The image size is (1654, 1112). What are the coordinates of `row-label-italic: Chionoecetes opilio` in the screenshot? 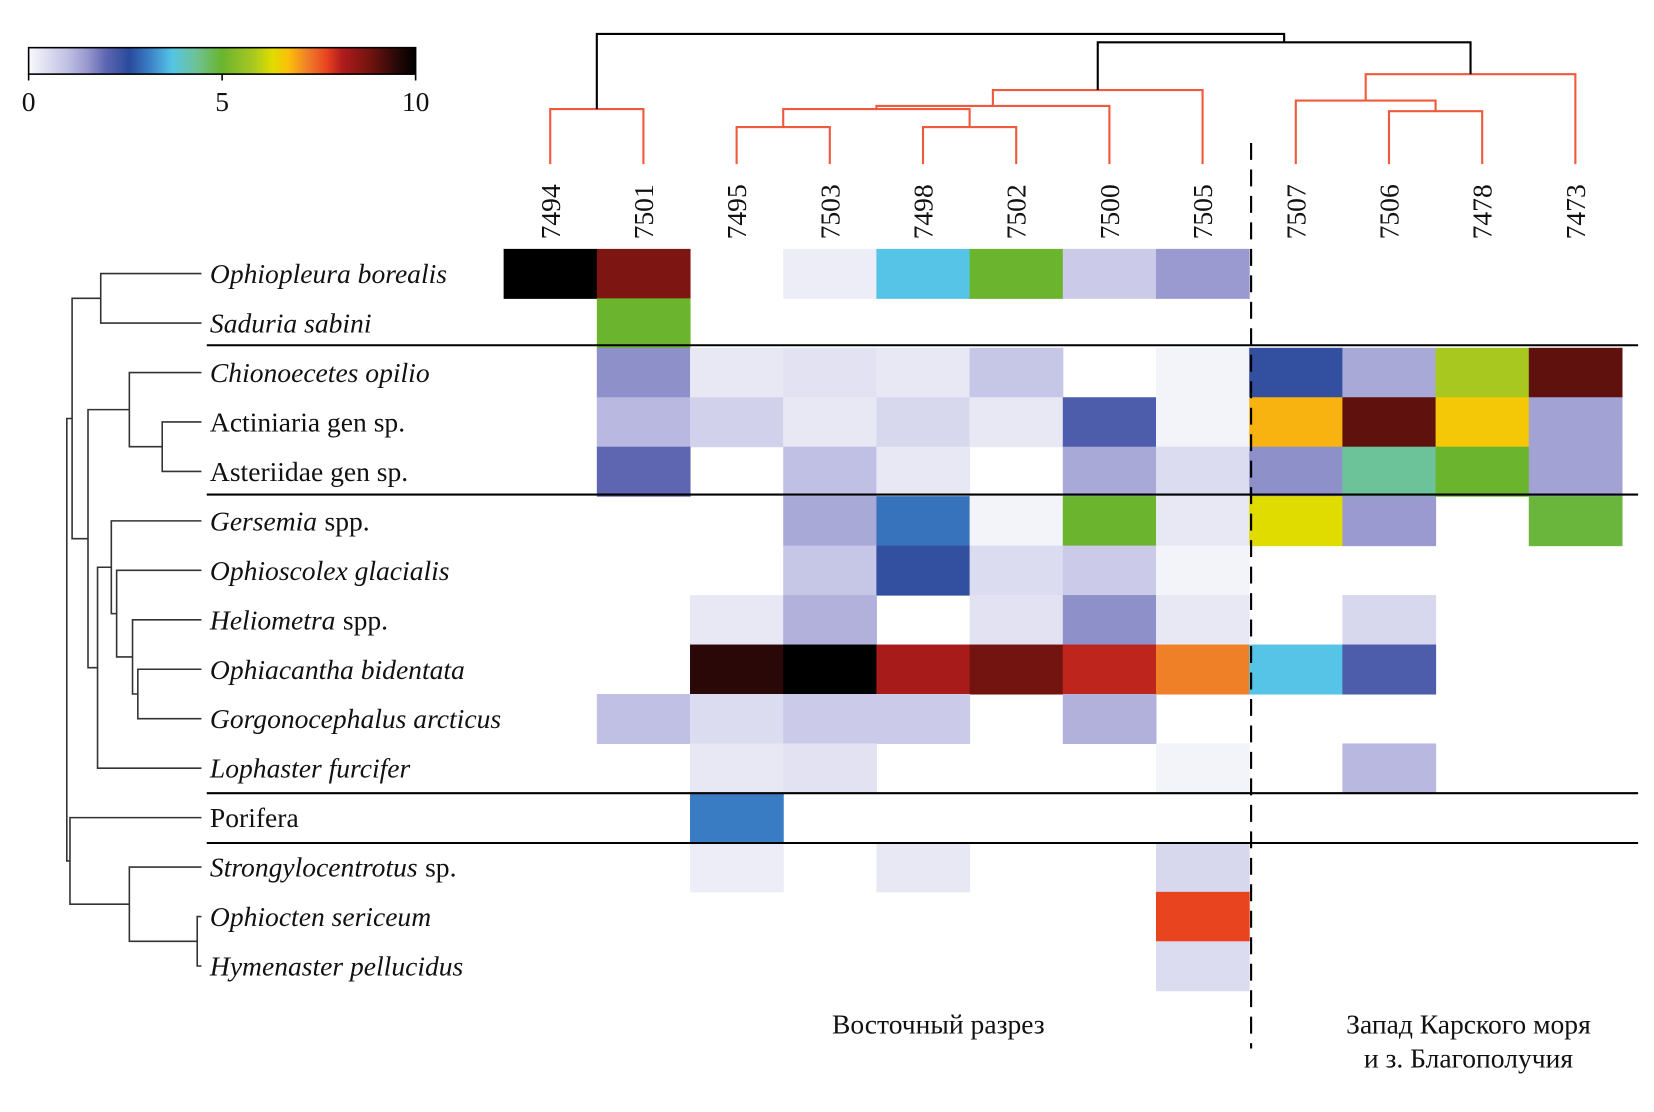 It's located at (320, 372).